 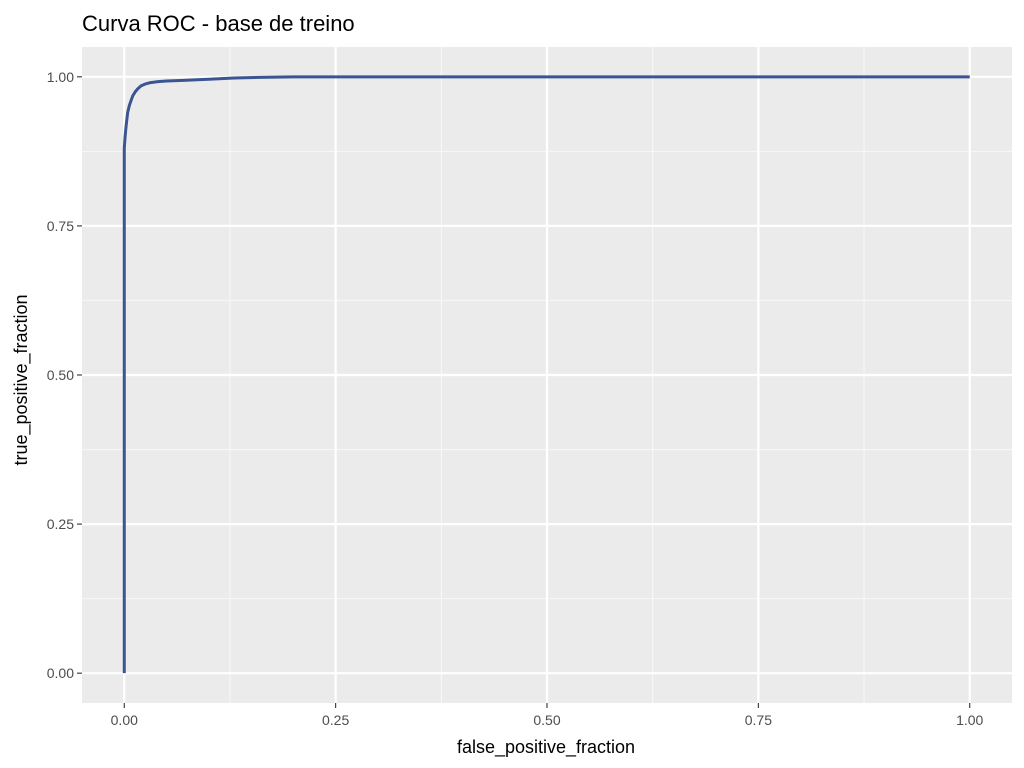 I want to click on y-tick-label: 0.25, so click(x=60, y=524).